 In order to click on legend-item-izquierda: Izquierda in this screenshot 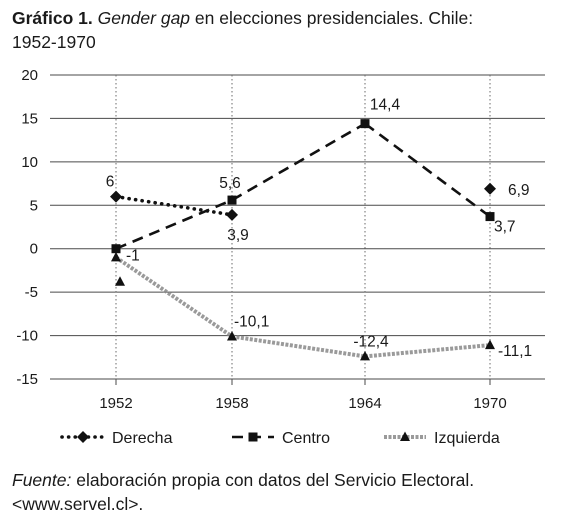, I will do `click(442, 438)`.